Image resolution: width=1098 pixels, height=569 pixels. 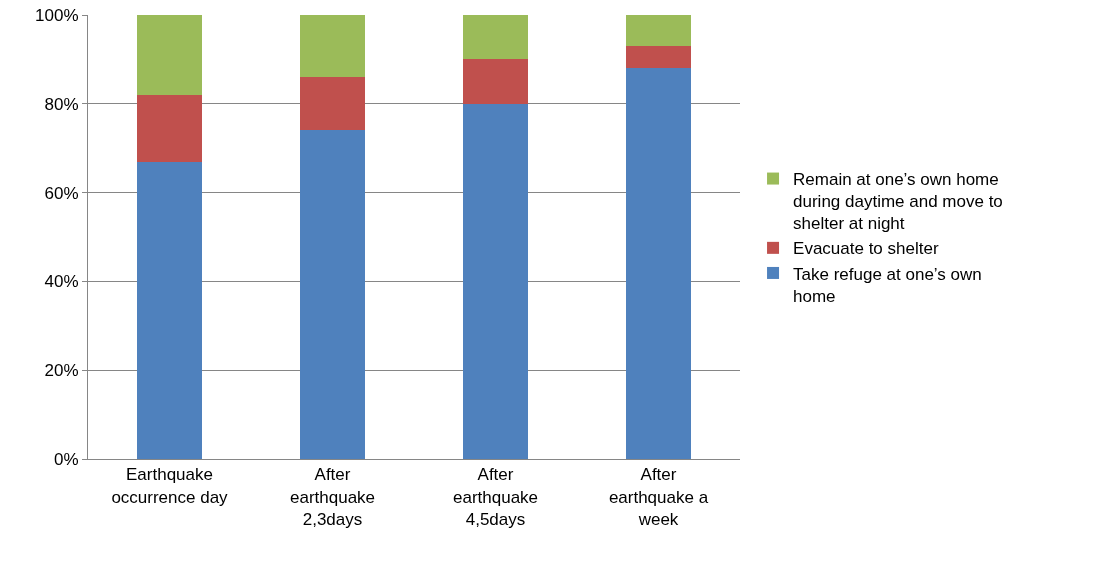 I want to click on y-tick-label: 80%, so click(x=61, y=104).